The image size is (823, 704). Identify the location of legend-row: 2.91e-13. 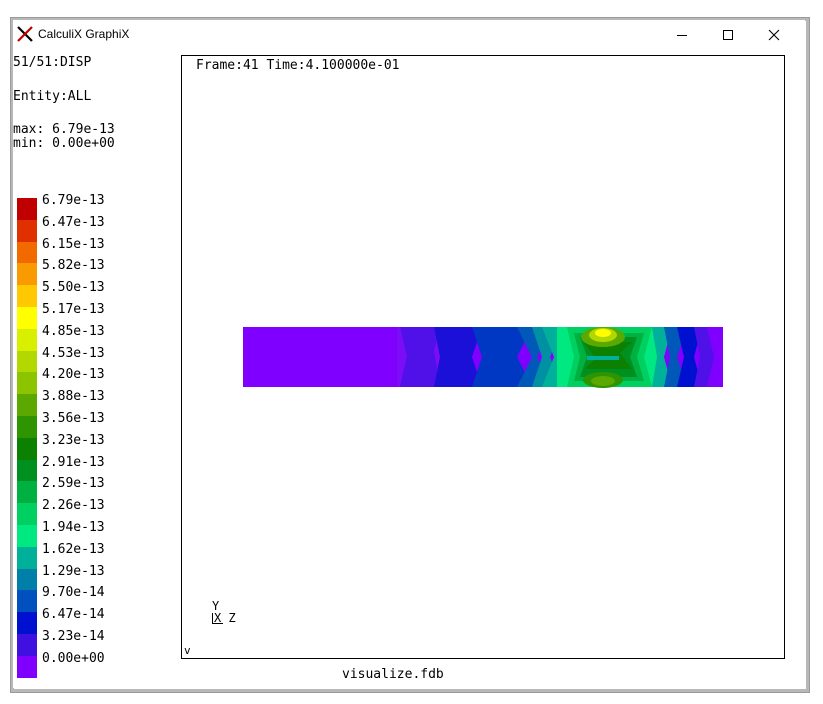
(96, 468).